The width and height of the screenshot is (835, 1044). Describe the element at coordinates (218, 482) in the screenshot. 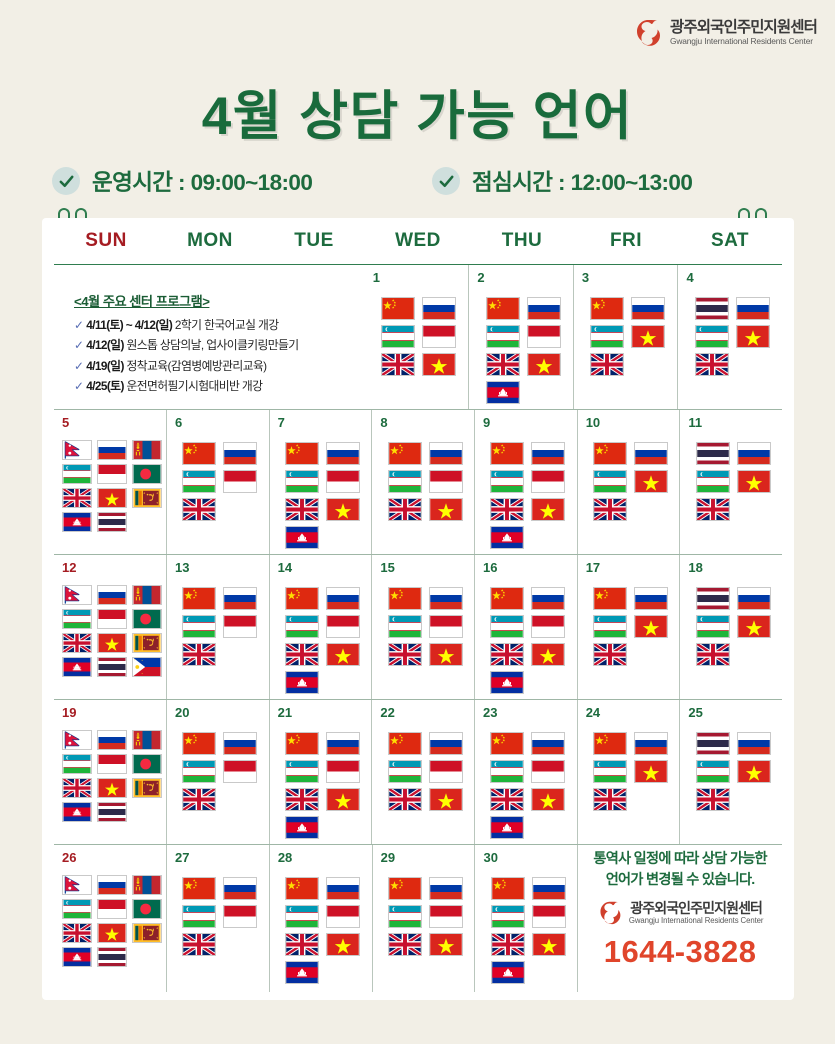

I see `calendar-day-cell-6: 6` at that location.